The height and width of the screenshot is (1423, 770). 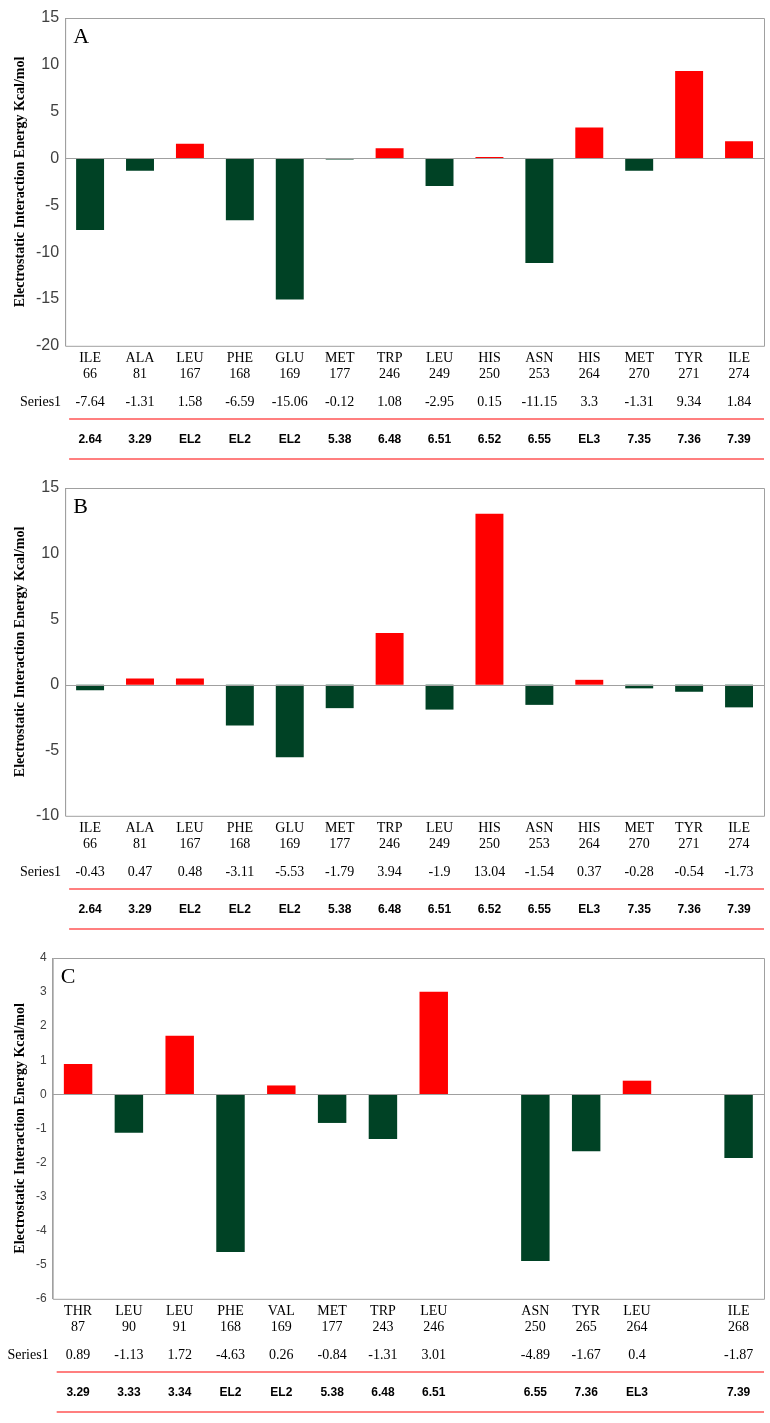 I want to click on data-label: 9.34, so click(x=689, y=401).